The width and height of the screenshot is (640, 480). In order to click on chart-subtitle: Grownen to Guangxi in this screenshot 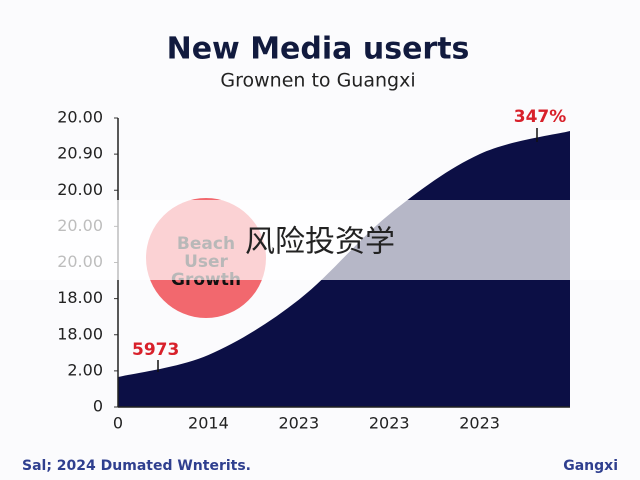, I will do `click(317, 81)`.